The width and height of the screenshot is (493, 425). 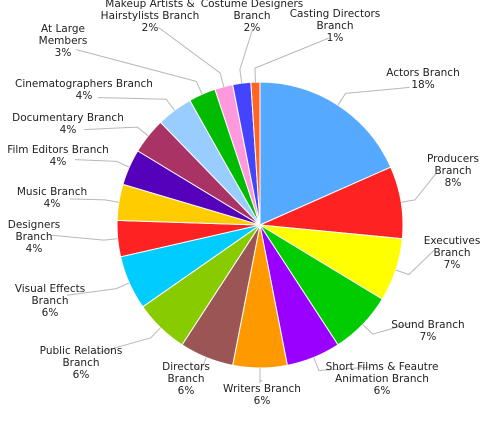 I want to click on slice-label: At Large Members 3%, so click(x=63, y=41).